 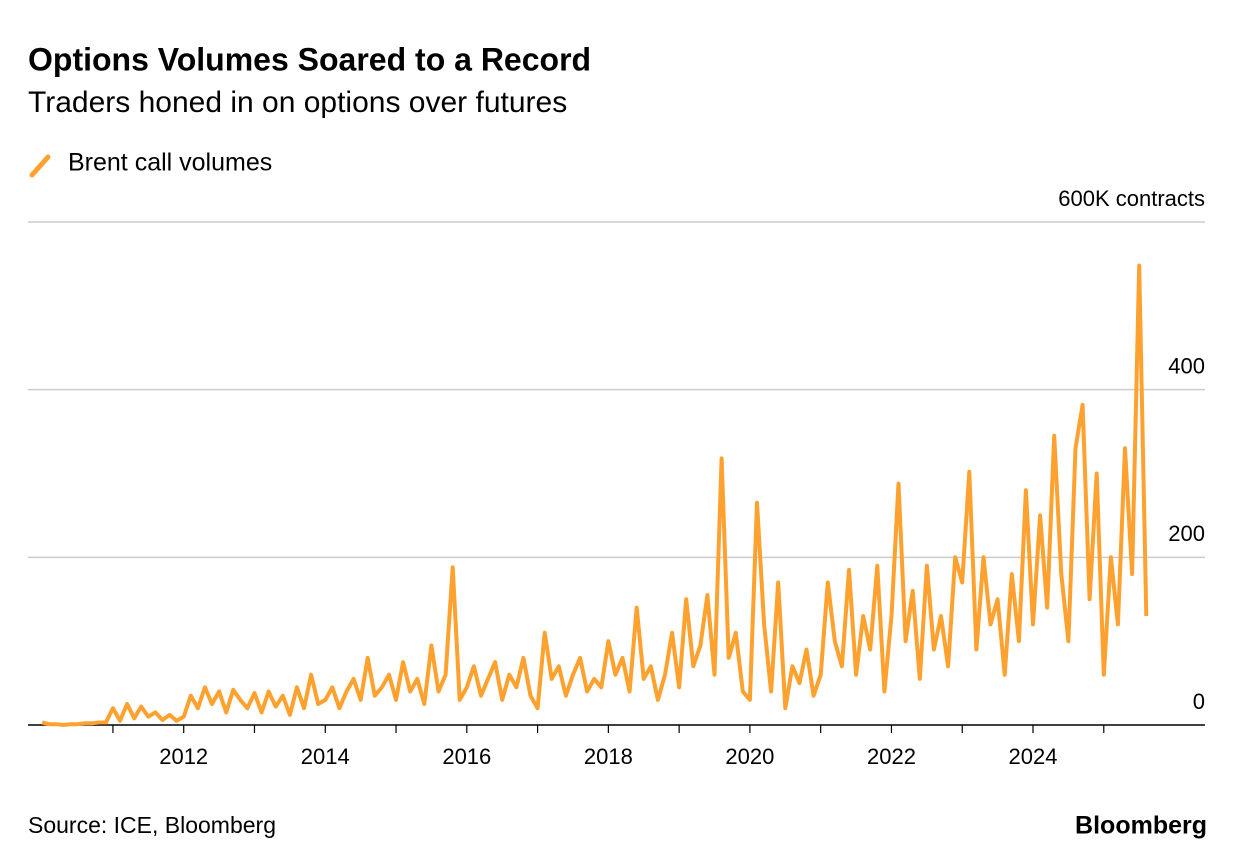 What do you see at coordinates (749, 756) in the screenshot?
I see `x-tick-label: 2020` at bounding box center [749, 756].